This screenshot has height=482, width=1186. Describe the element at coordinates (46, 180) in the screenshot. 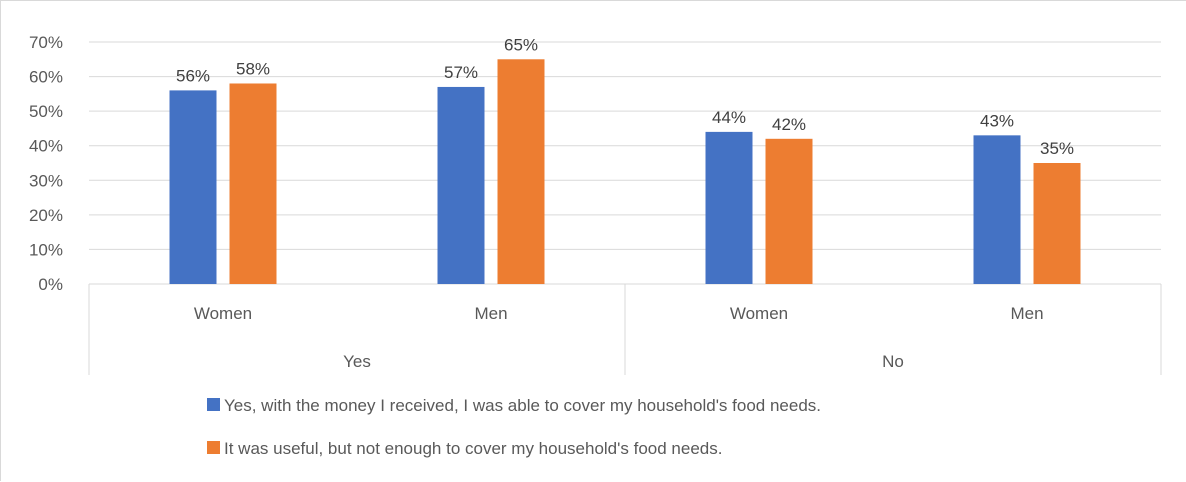

I see `y-tick-label: 30%` at that location.